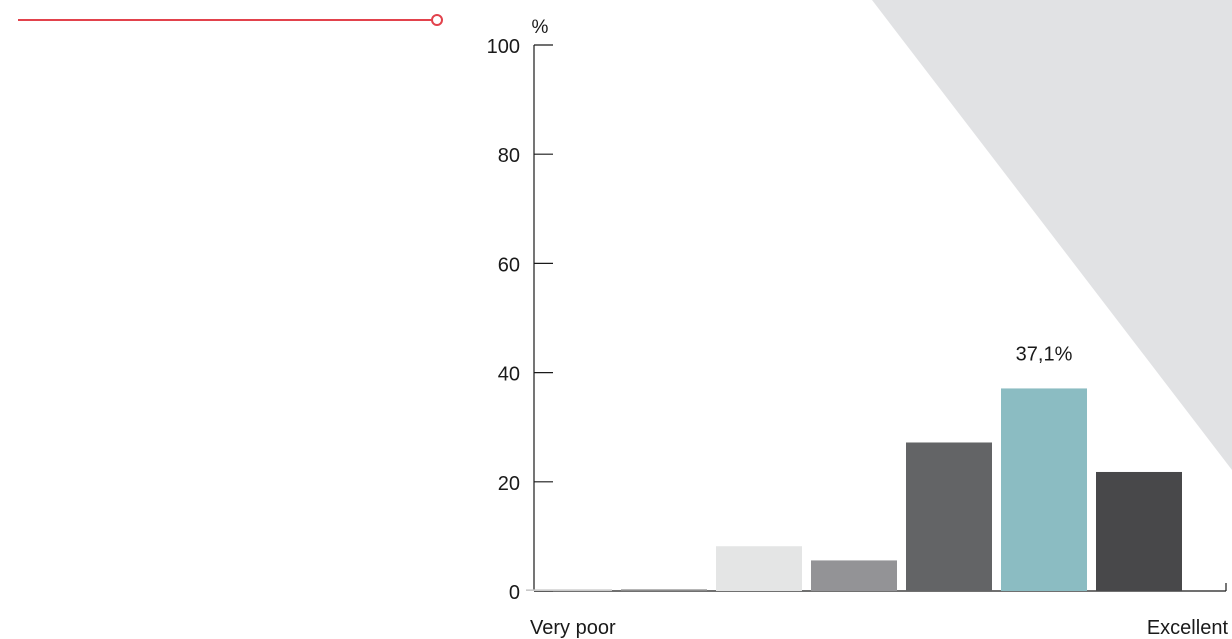 Image resolution: width=1232 pixels, height=639 pixels. Describe the element at coordinates (509, 156) in the screenshot. I see `y-tick-label: 80` at that location.